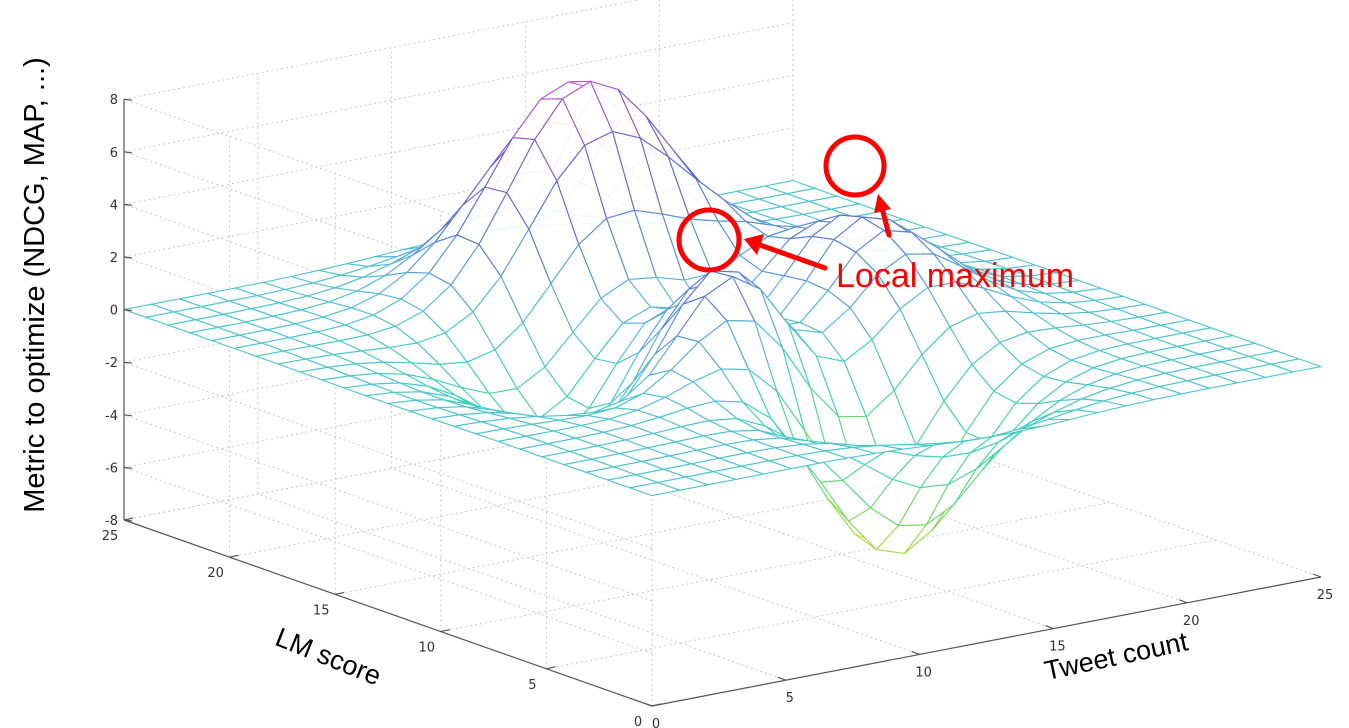 The image size is (1349, 728). Describe the element at coordinates (215, 573) in the screenshot. I see `y-tick-label: 20` at that location.